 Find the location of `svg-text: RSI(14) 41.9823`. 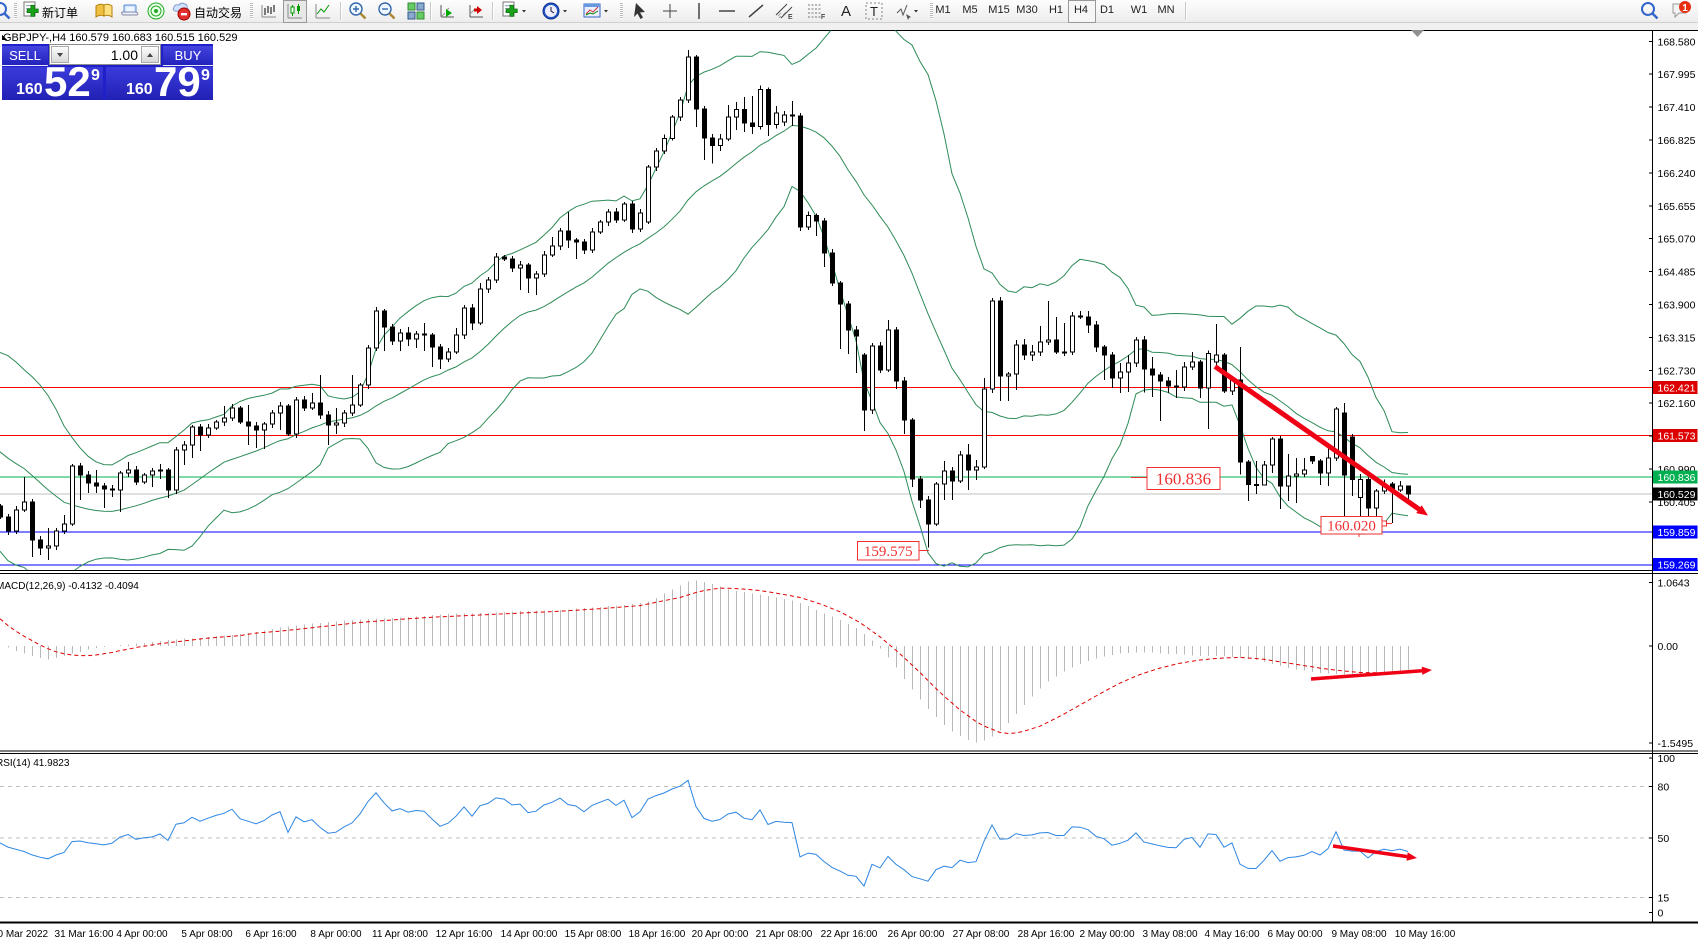

svg-text: RSI(14) 41.9823 is located at coordinates (35, 763).